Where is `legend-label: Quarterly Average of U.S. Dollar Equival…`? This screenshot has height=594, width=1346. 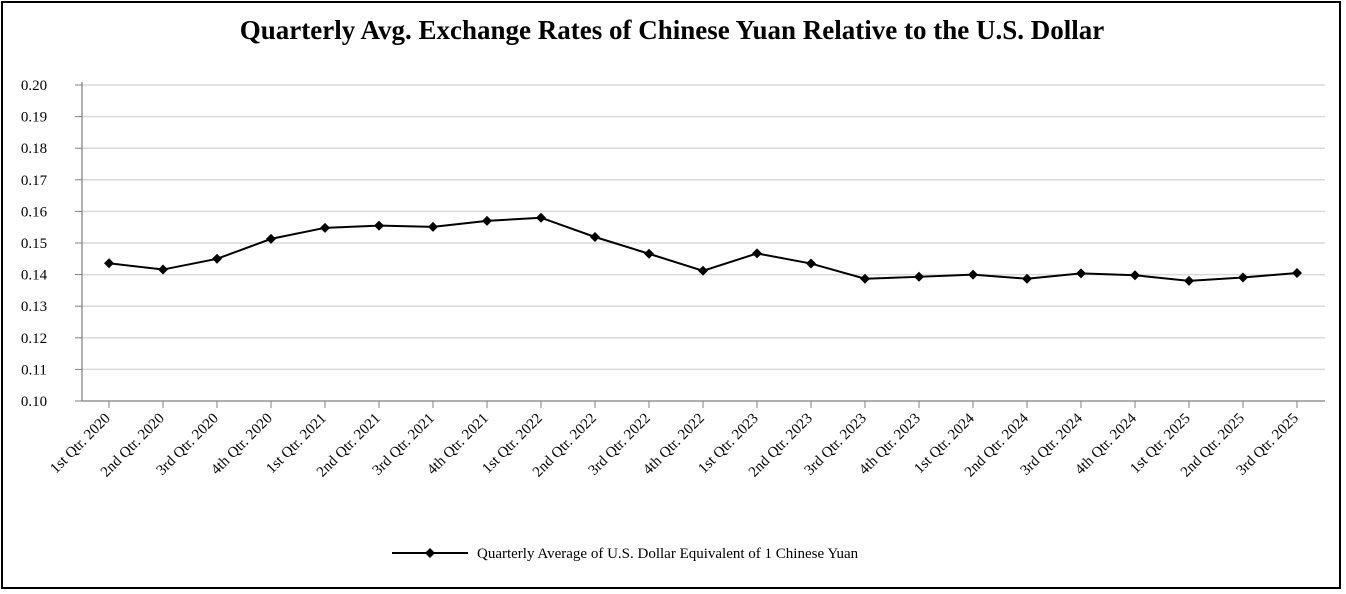
legend-label: Quarterly Average of U.S. Dollar Equival… is located at coordinates (668, 554).